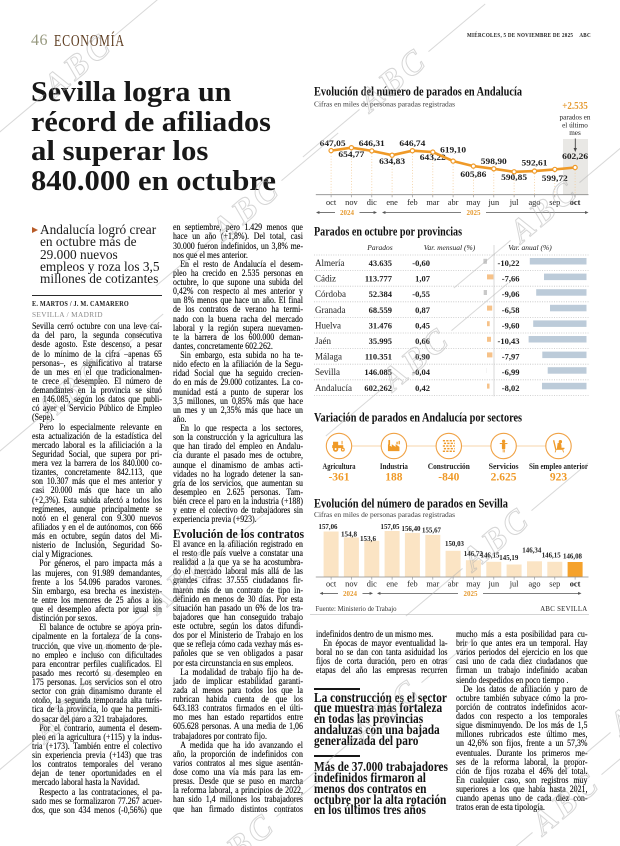  Describe the element at coordinates (511, 357) in the screenshot. I see `svg-text: -7,97` at that location.